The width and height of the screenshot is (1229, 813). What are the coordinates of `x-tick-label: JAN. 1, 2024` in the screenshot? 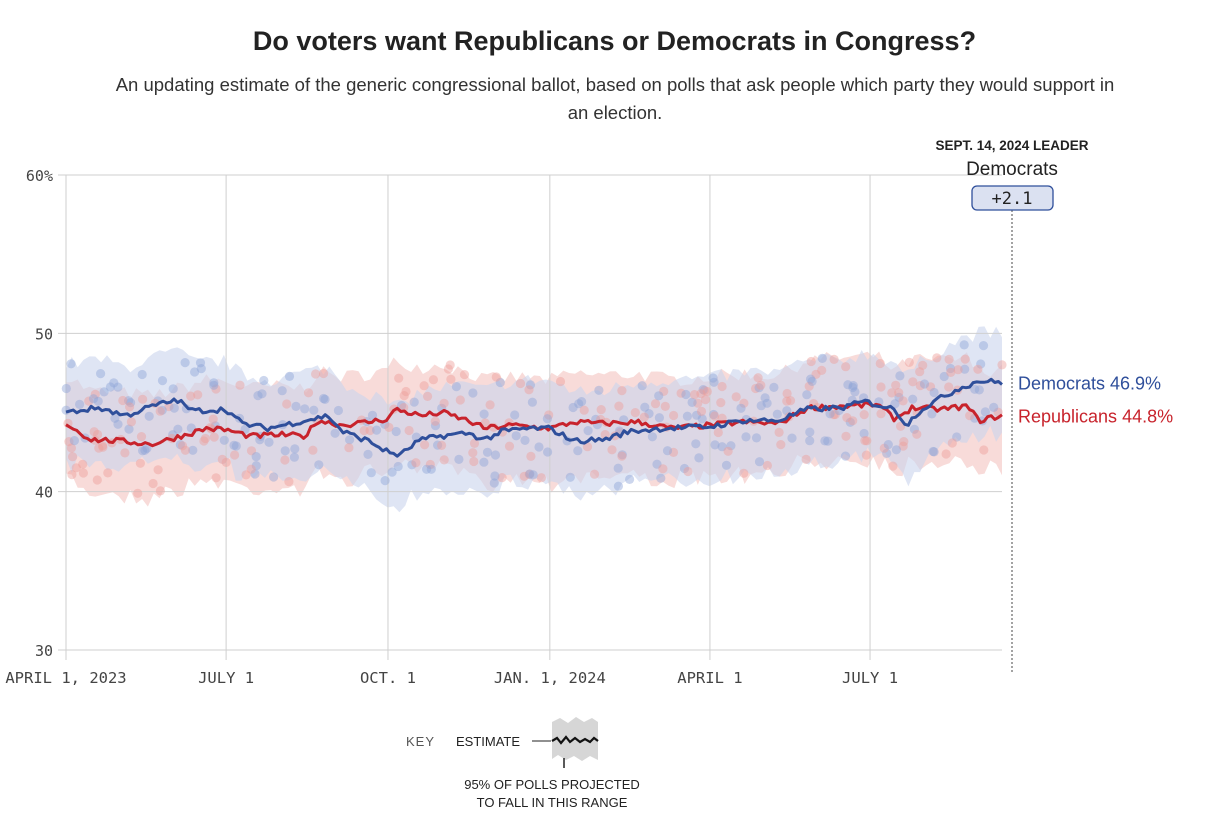 It's located at (550, 678).